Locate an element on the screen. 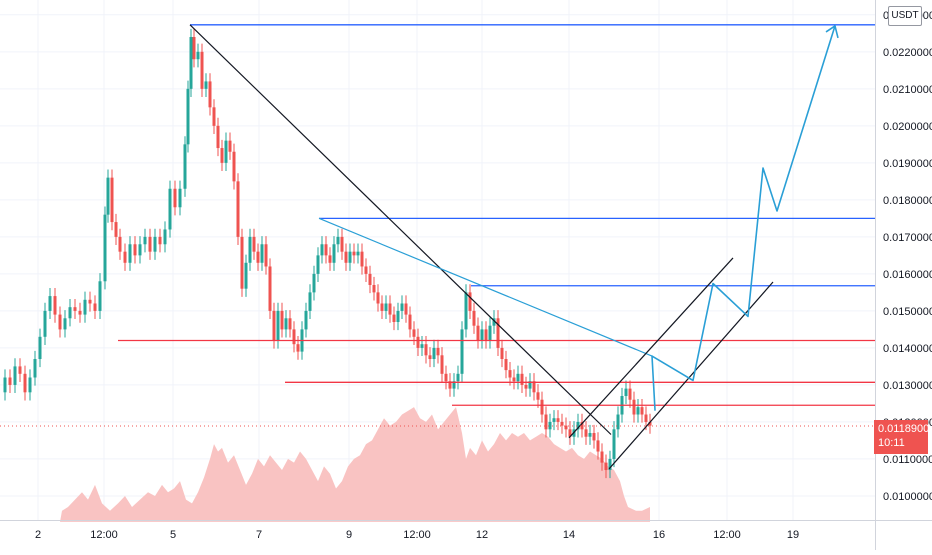 Image resolution: width=932 pixels, height=555 pixels. price-tick-label: 0.0210000 is located at coordinates (907, 90).